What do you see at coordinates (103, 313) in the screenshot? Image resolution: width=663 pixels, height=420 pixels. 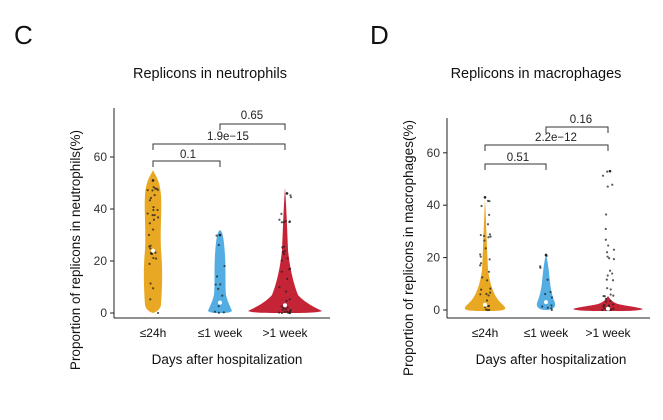 I see `y-tick-label-0-c: 0` at bounding box center [103, 313].